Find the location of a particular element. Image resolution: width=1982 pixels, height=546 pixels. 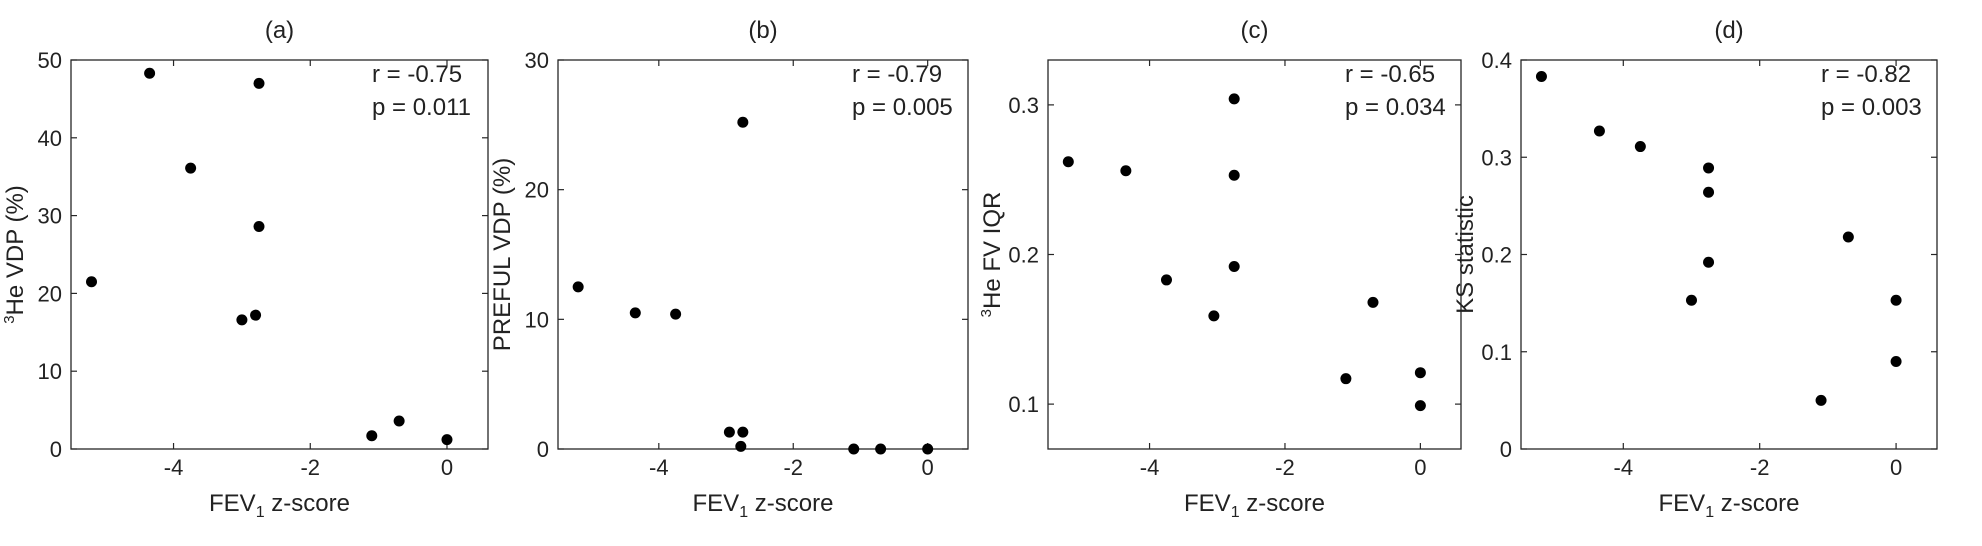

y-tick-label: 0.2 is located at coordinates (1023, 255).